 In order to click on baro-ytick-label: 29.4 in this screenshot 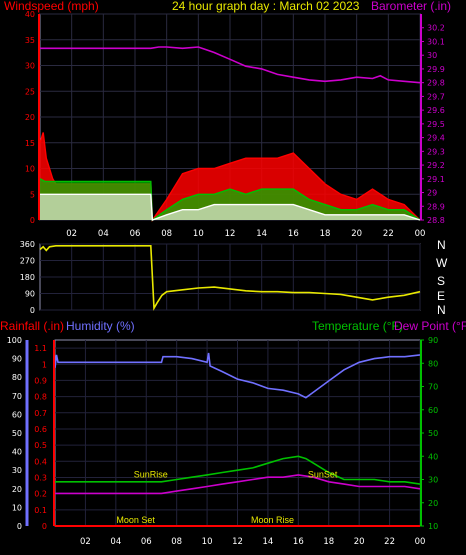, I will do `click(436, 138)`.